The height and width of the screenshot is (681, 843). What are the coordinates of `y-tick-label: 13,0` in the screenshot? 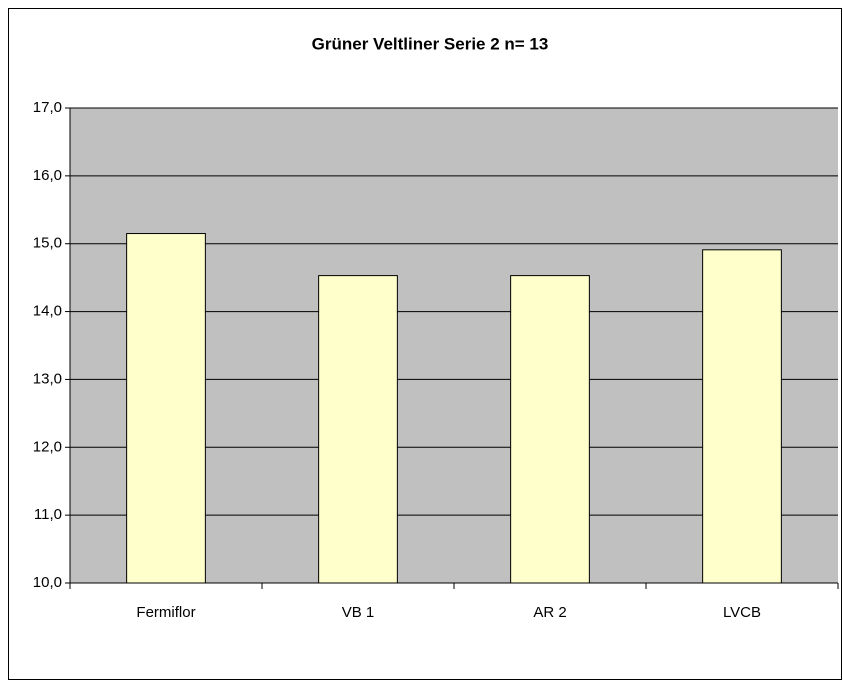 It's located at (47, 378).